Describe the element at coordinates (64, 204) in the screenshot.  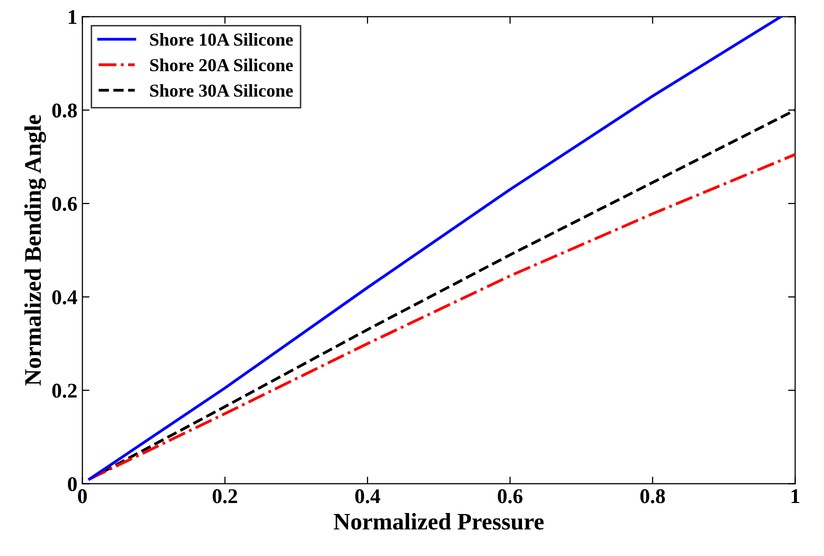
I see `y-tick-label: 0.6` at that location.